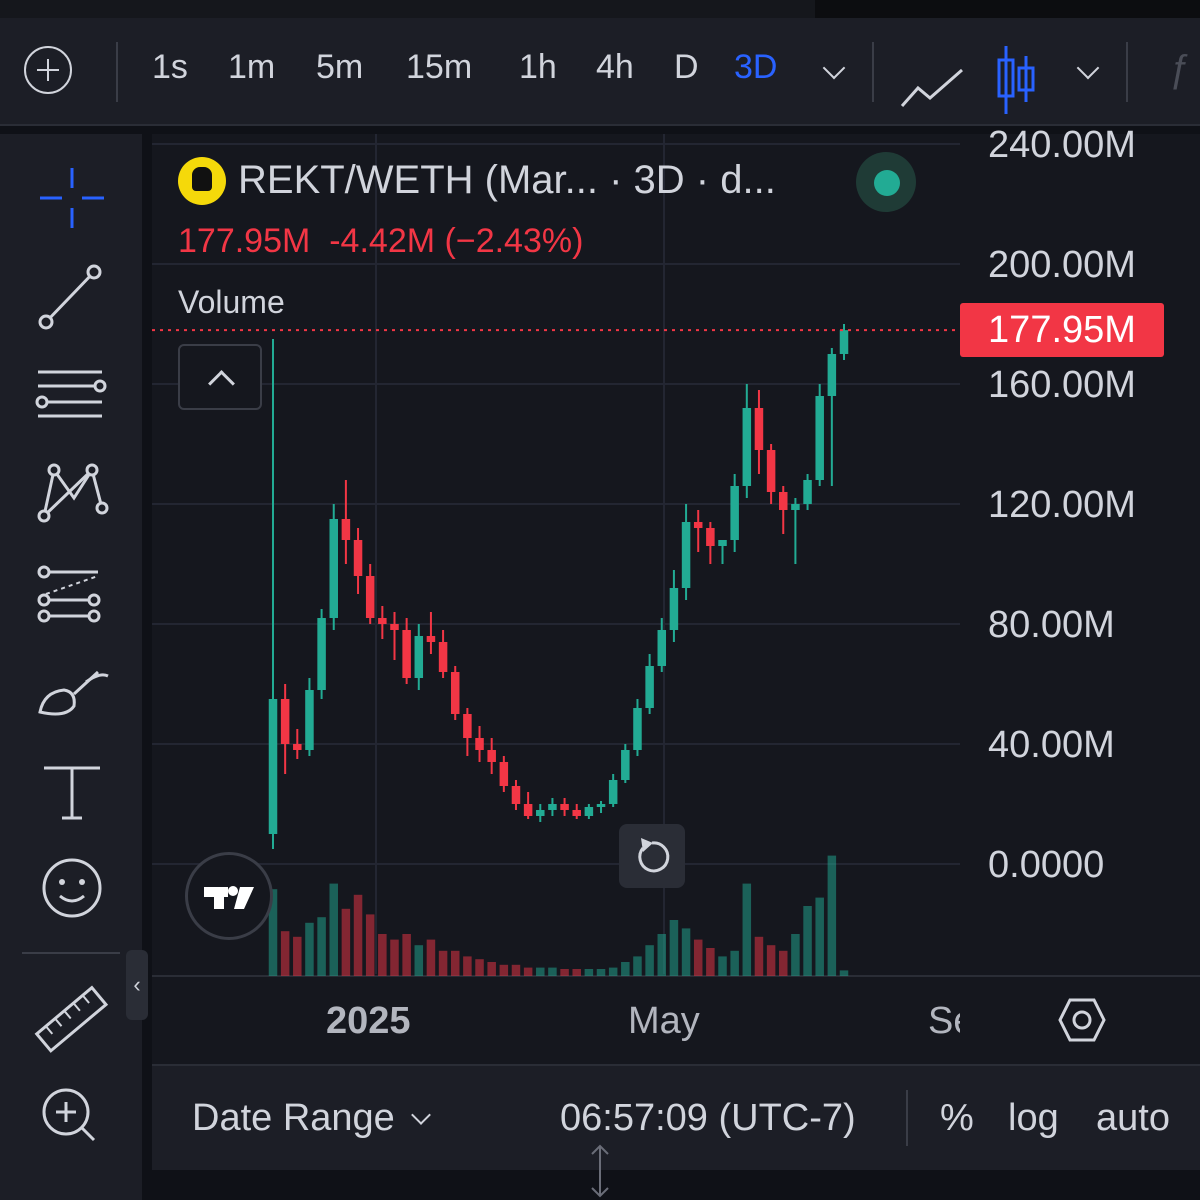  What do you see at coordinates (293, 1118) in the screenshot?
I see `date-range-button: Date Range` at bounding box center [293, 1118].